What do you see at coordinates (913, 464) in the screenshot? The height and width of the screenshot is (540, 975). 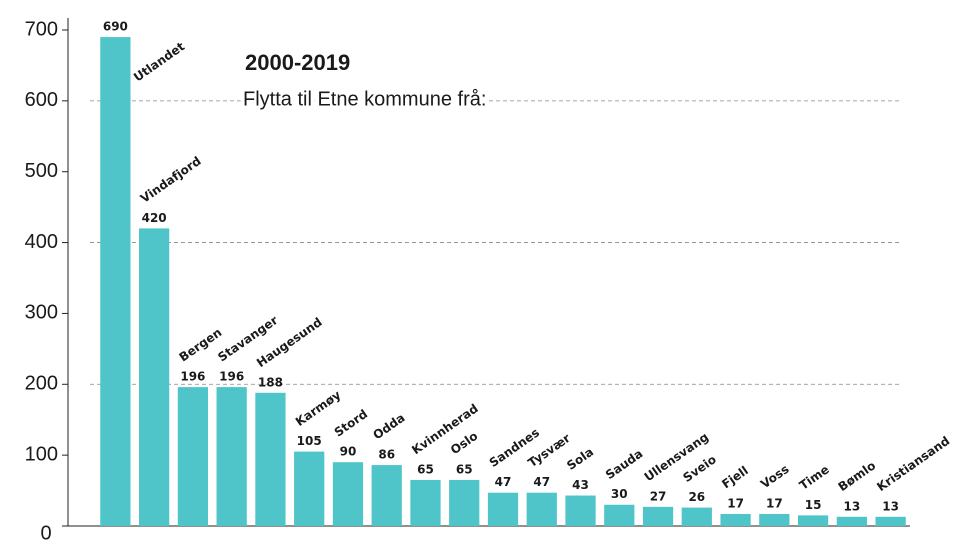 I see `category-label: Kristiansand` at bounding box center [913, 464].